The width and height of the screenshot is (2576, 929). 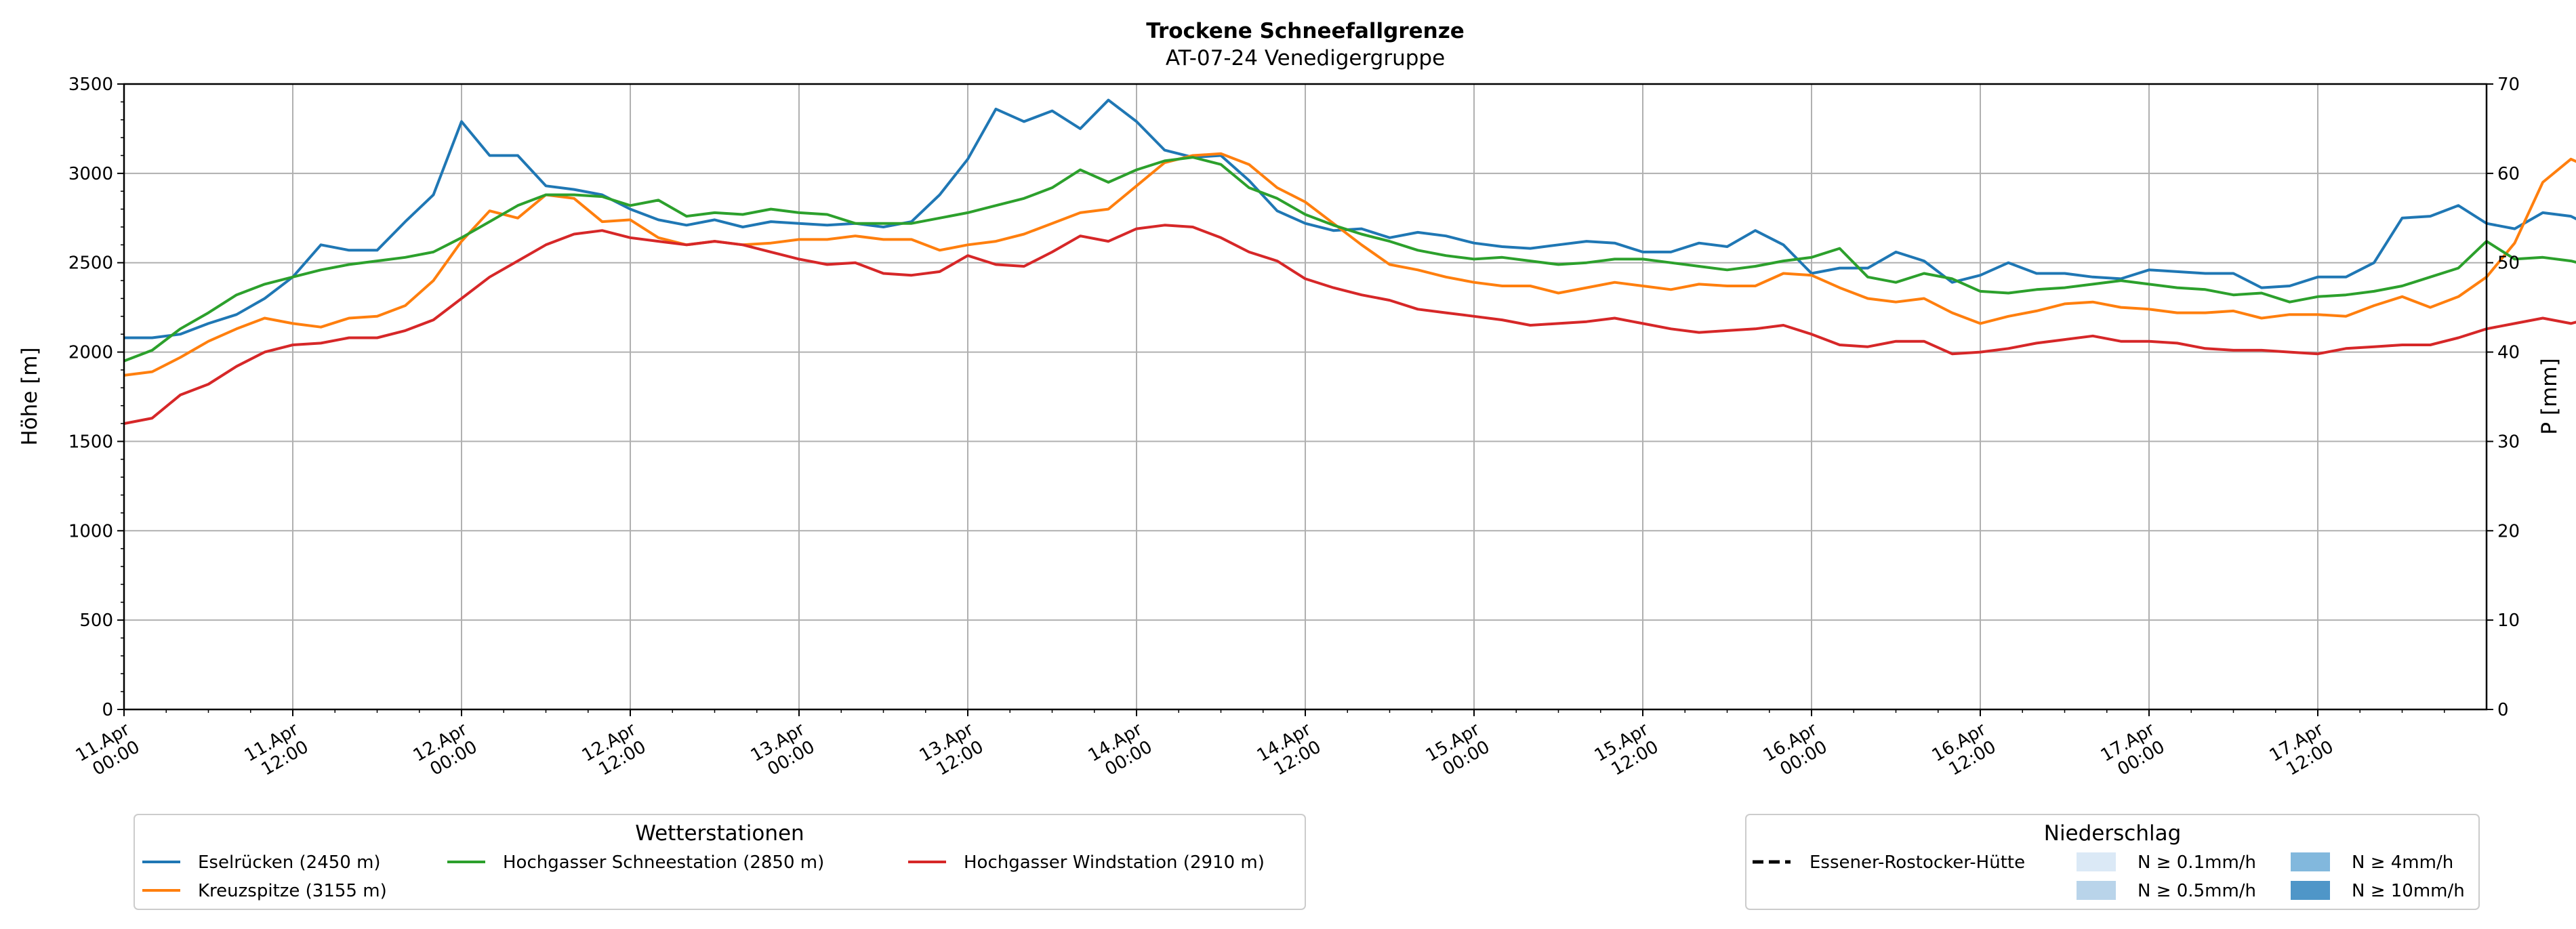 What do you see at coordinates (2509, 174) in the screenshot?
I see `y2-tick-label: 60` at bounding box center [2509, 174].